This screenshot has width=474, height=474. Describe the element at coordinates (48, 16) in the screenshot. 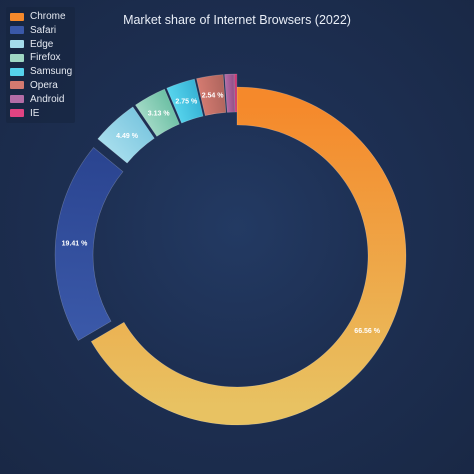

I see `legend-label: Chrome` at that location.